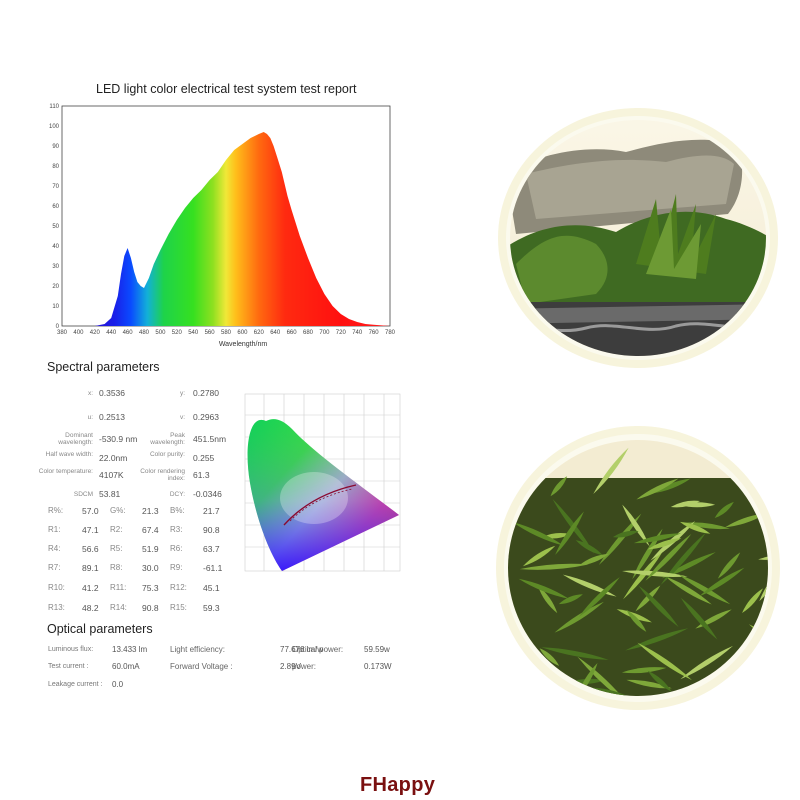 This screenshot has height=800, width=800. I want to click on r-label: R6:, so click(176, 548).